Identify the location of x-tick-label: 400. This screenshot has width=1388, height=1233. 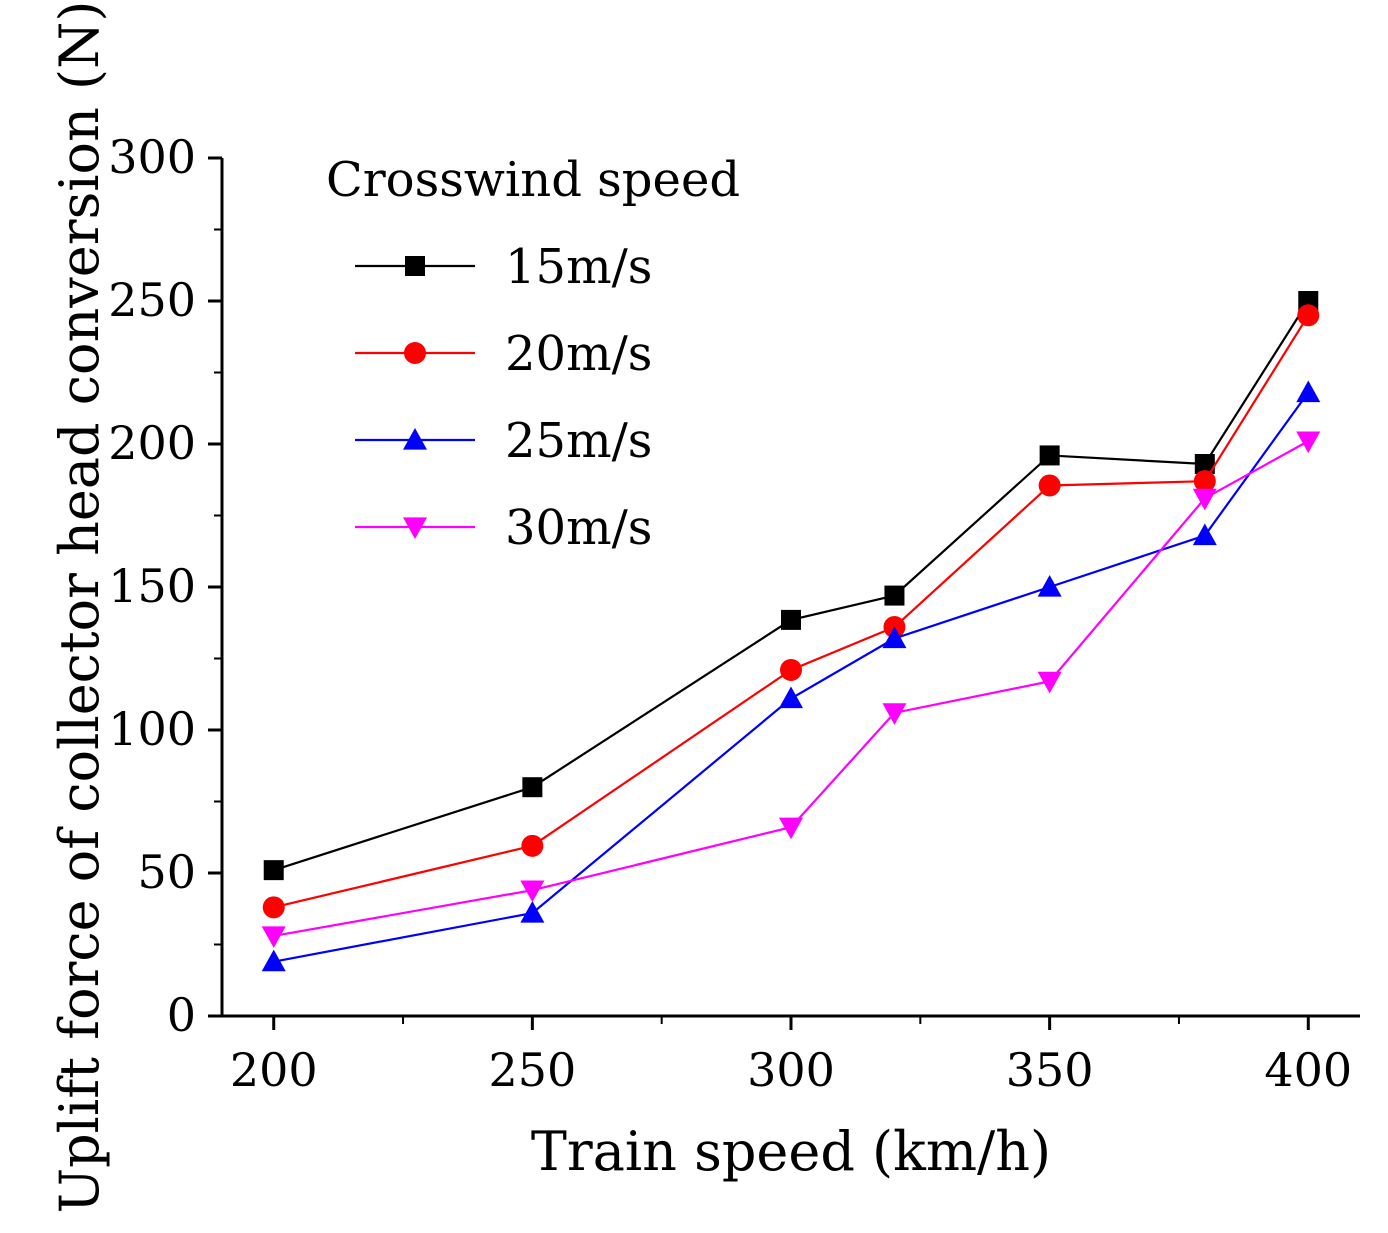
(1308, 1070).